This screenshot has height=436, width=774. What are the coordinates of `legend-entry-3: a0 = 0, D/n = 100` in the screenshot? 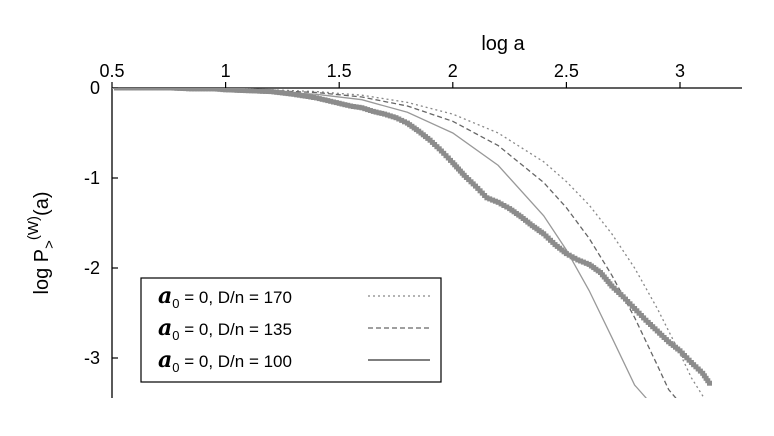 It's located at (225, 361).